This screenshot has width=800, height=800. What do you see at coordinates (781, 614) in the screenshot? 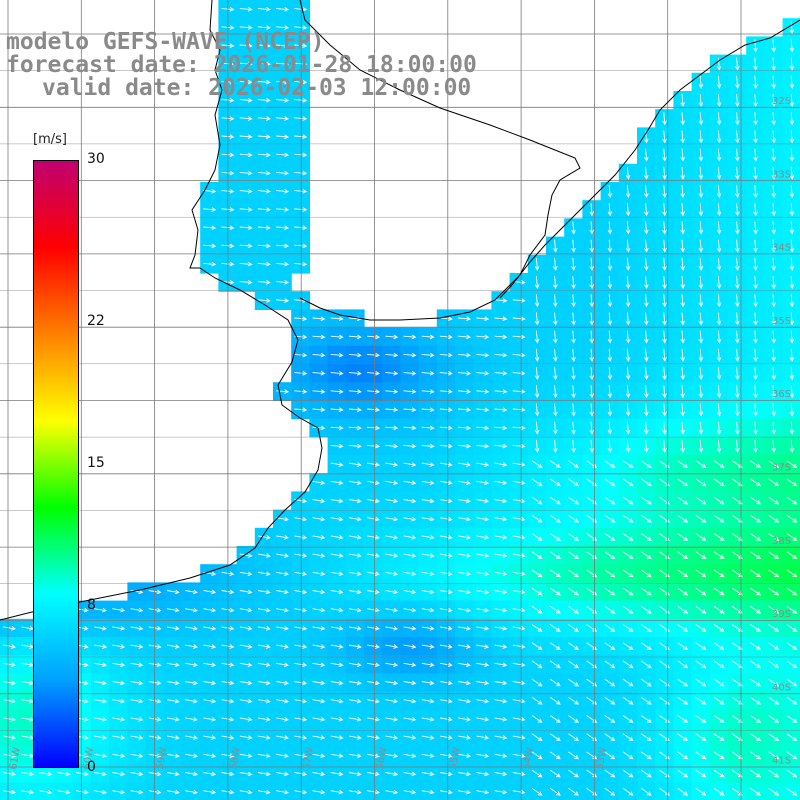
I see `latitude-label: 39S` at bounding box center [781, 614].